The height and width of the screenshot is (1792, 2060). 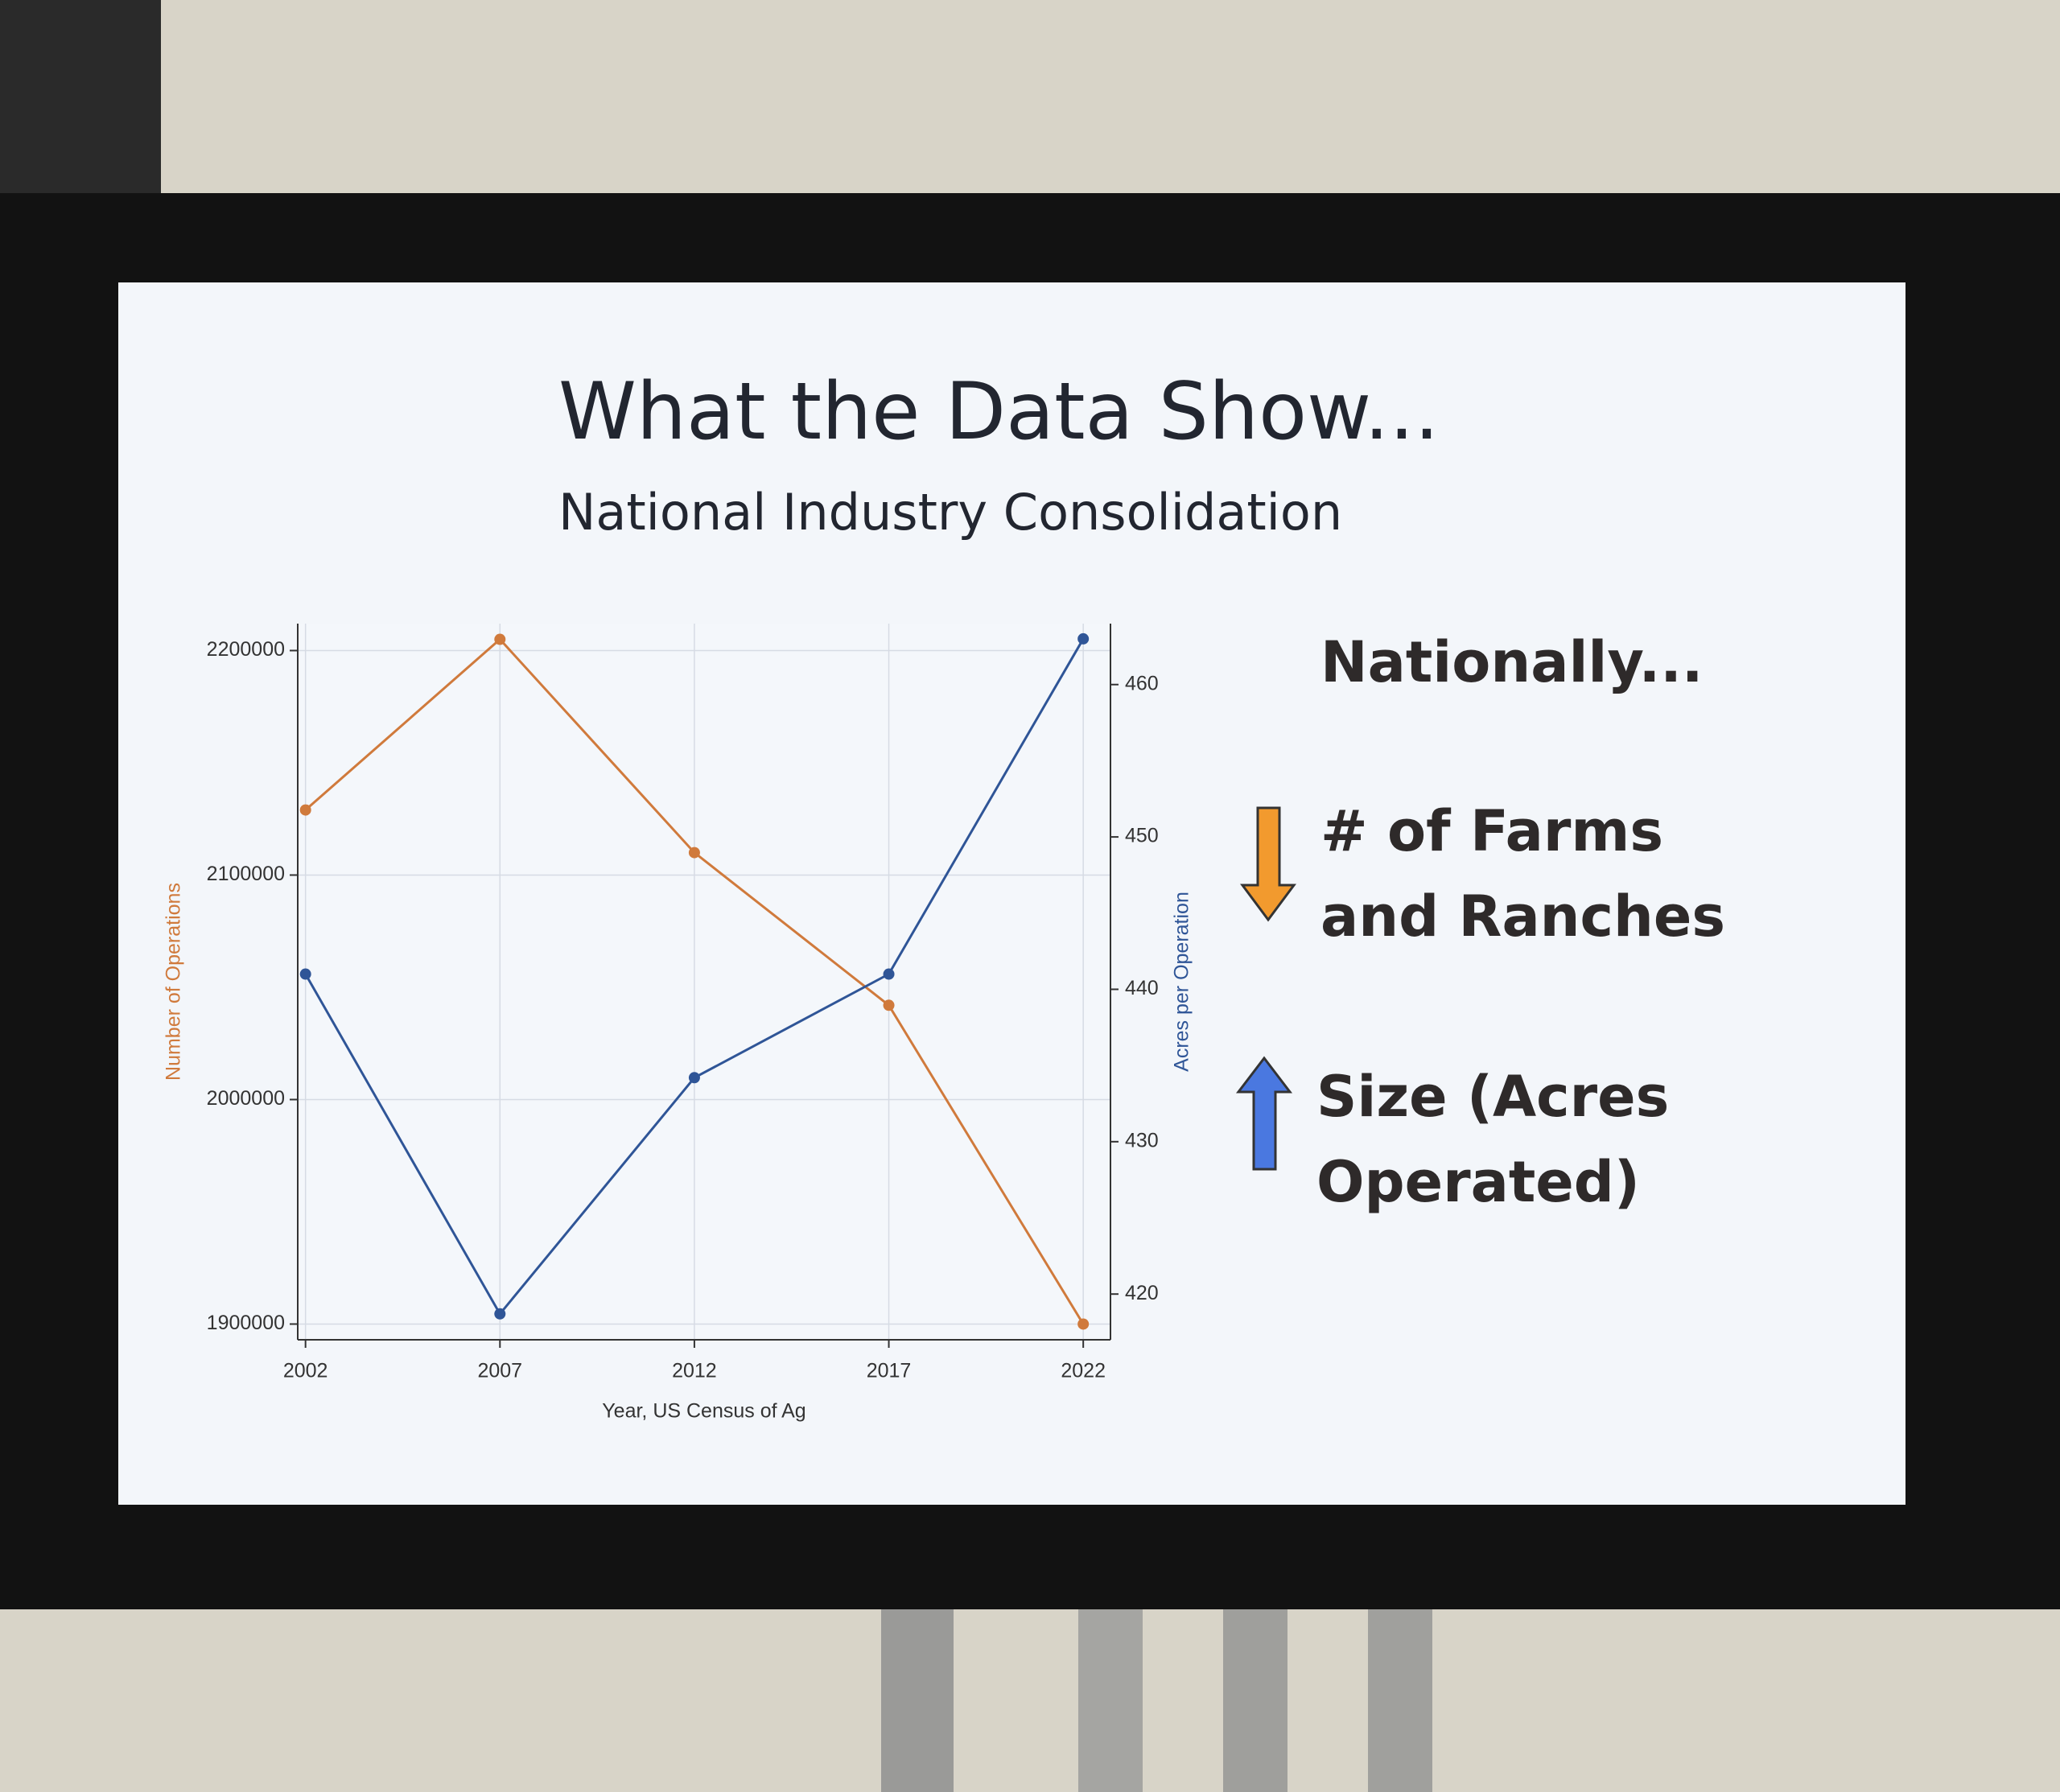 What do you see at coordinates (499, 1371) in the screenshot?
I see `x-tick-label: 2007` at bounding box center [499, 1371].